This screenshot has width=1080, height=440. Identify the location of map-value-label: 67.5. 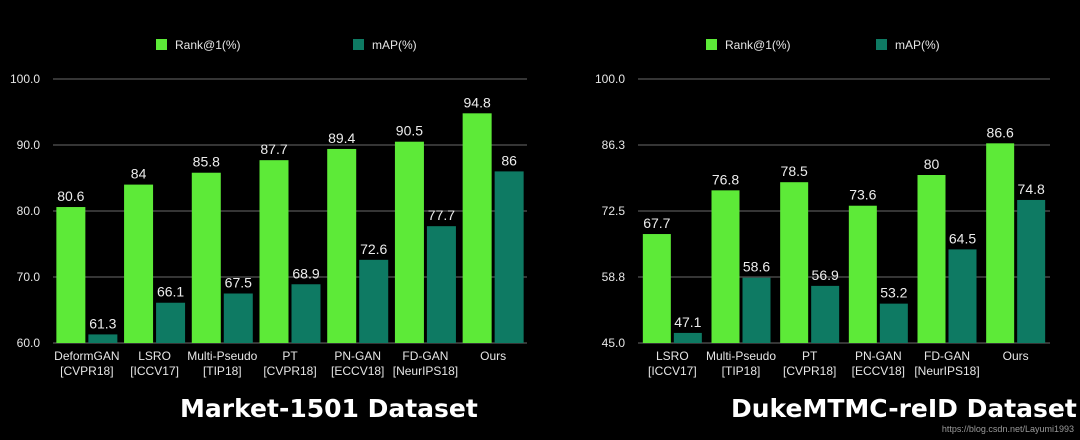
(238, 283).